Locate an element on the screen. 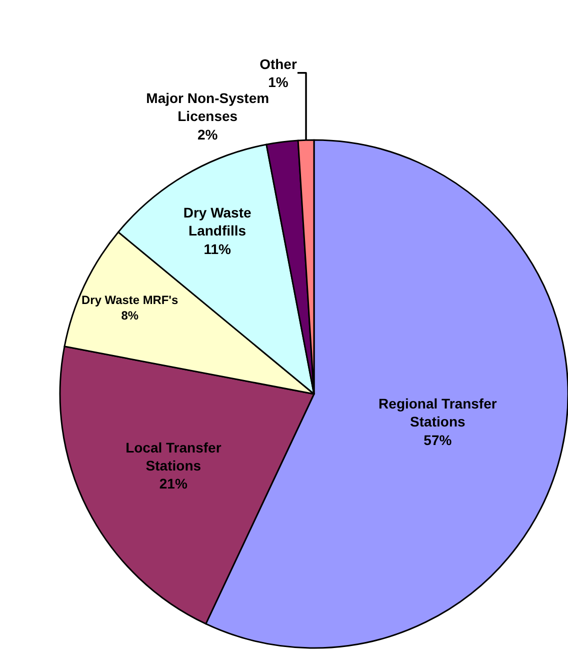 The image size is (568, 656). slice-label: Local Transfer Stations is located at coordinates (174, 456).